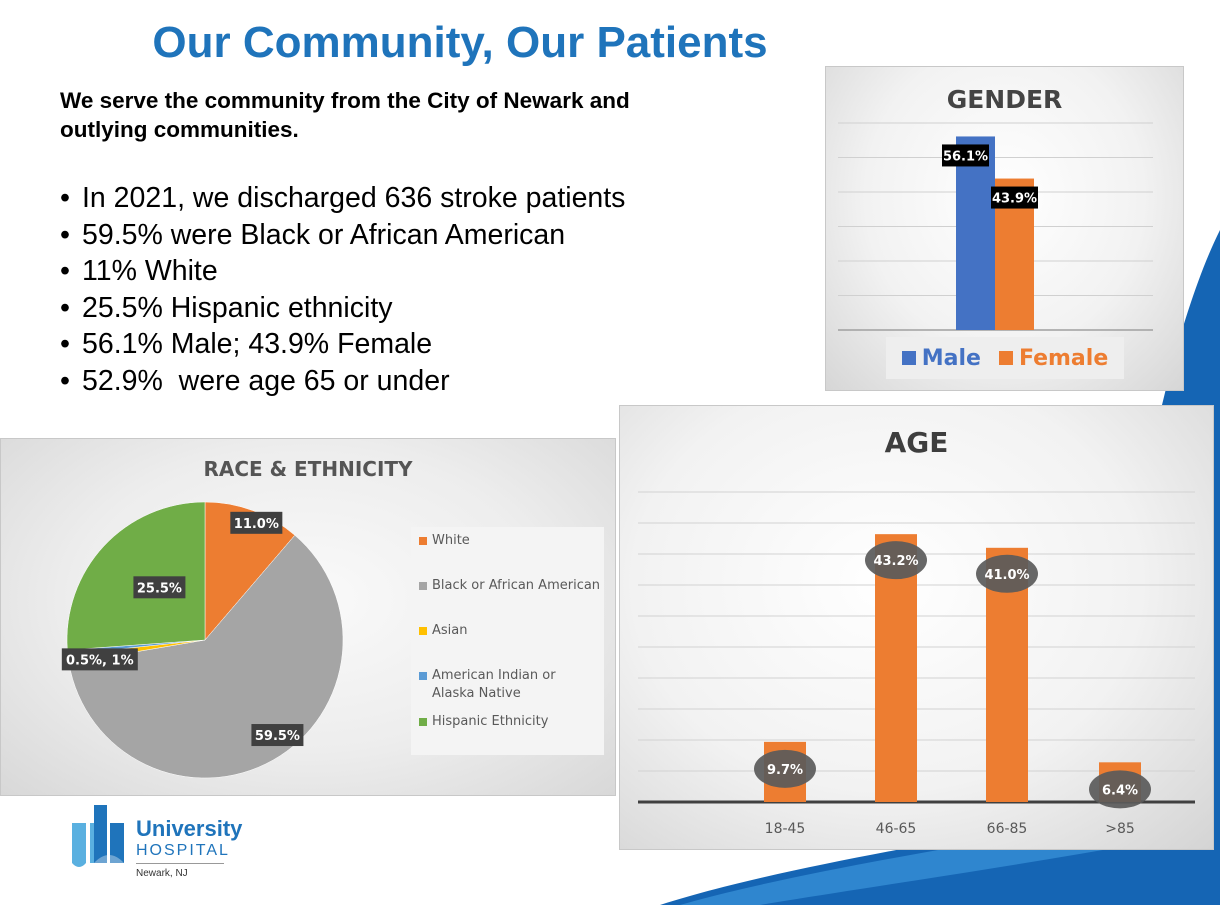 The width and height of the screenshot is (1220, 905). I want to click on legend-item-female: Female, so click(1053, 358).